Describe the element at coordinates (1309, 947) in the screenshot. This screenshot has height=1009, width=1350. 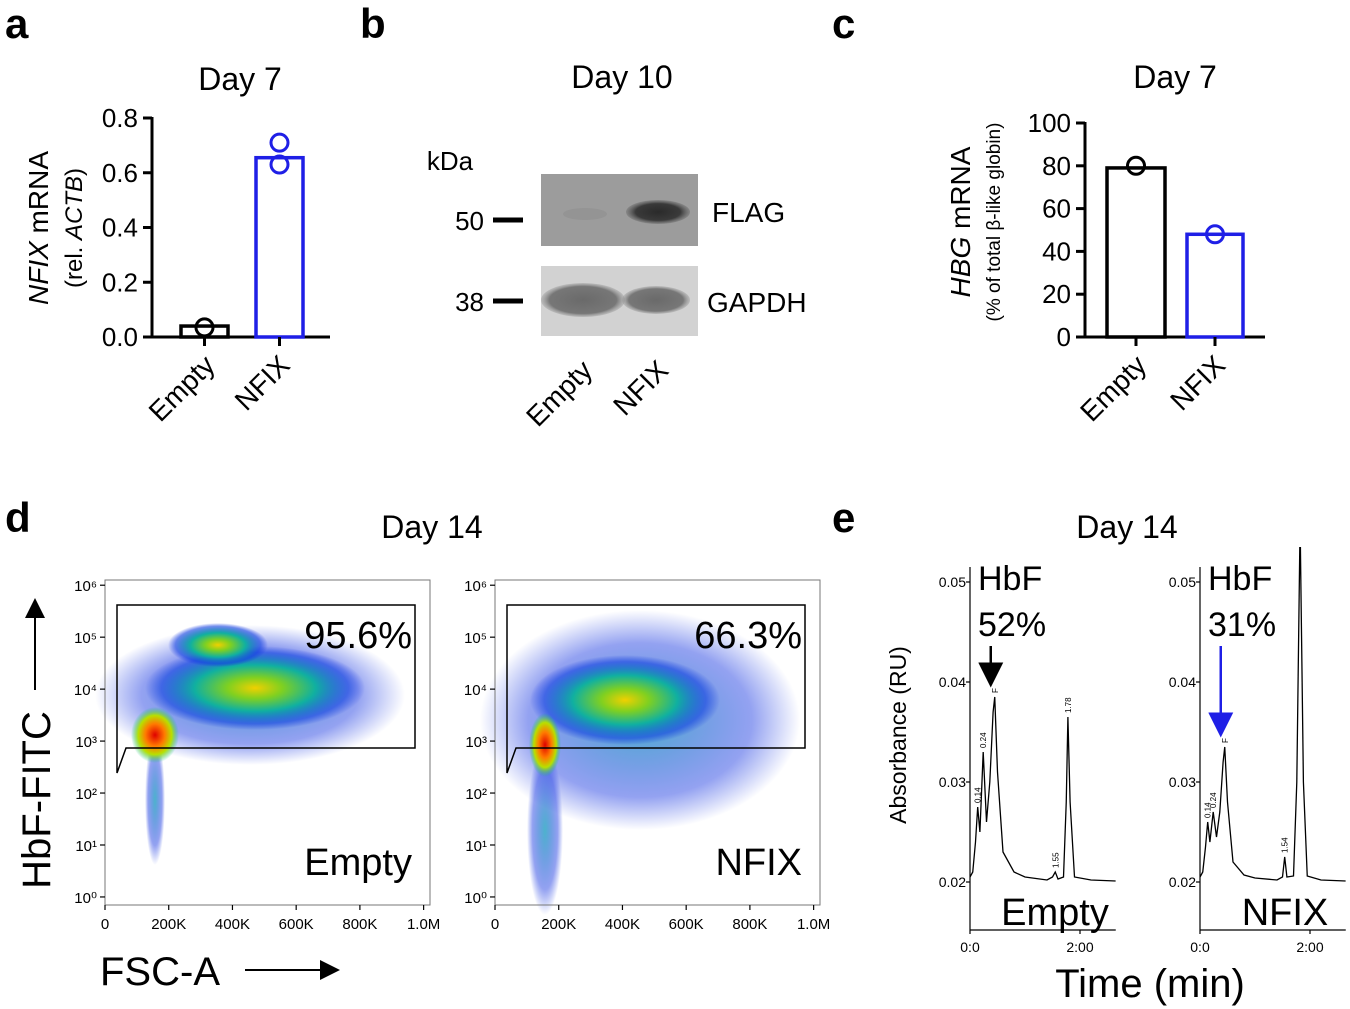
I see `x-tick-label: 2:00` at that location.